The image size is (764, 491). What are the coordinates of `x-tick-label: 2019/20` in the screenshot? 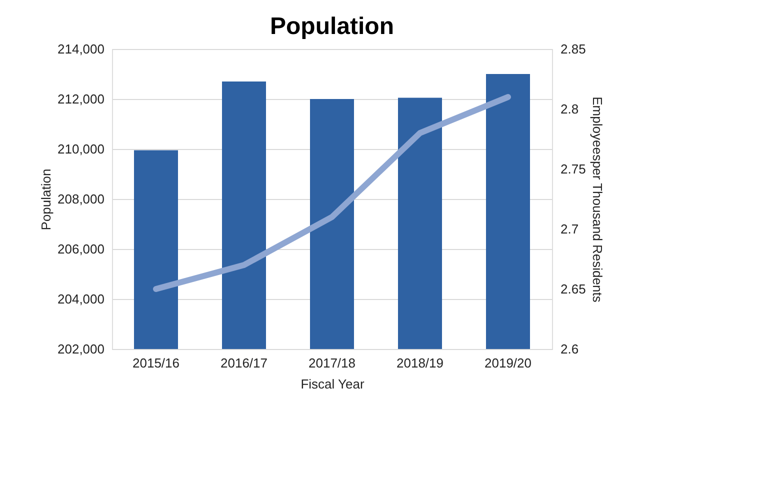 It's located at (508, 363).